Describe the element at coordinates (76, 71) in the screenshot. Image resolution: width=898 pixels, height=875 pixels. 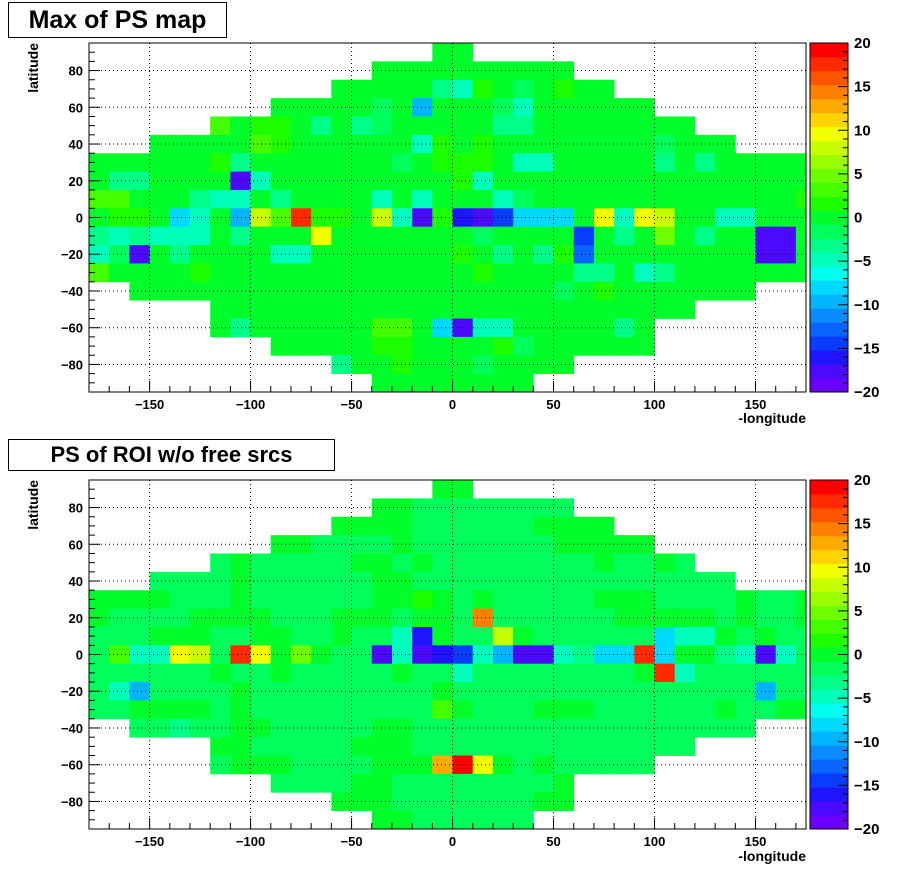
I see `y-tick-label: 80` at that location.